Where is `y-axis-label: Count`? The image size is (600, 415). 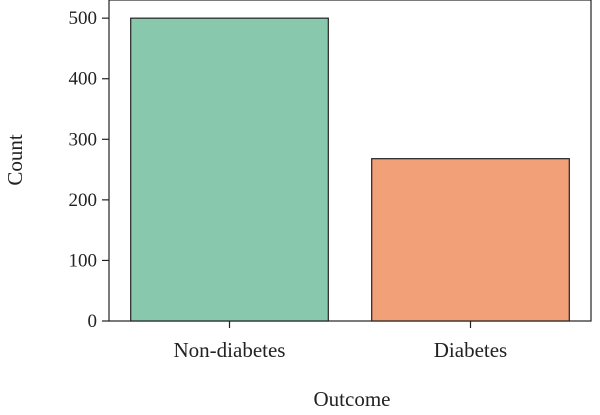
y-axis-label: Count is located at coordinates (15, 160).